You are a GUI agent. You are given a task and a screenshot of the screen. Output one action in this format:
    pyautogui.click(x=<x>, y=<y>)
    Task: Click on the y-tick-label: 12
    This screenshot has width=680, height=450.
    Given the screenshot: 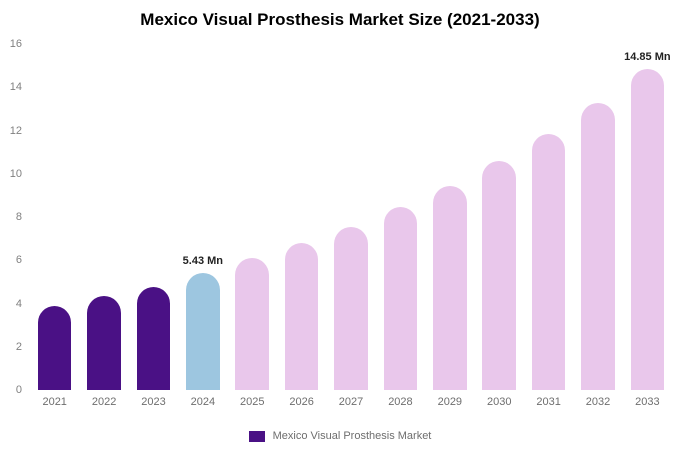 What is the action you would take?
    pyautogui.click(x=15, y=130)
    